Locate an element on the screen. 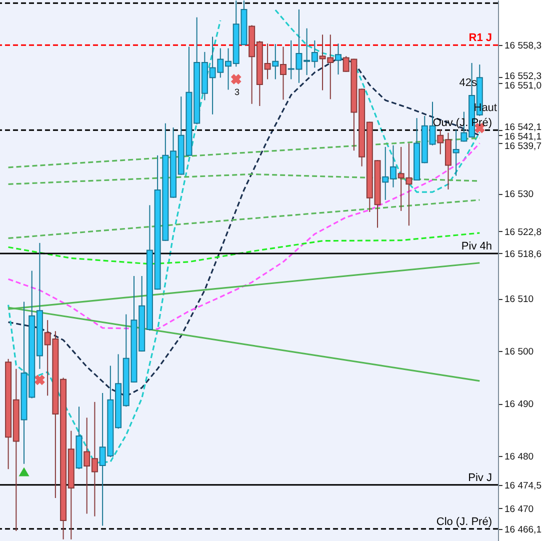  y-tick-label: 16 530 is located at coordinates (519, 194).